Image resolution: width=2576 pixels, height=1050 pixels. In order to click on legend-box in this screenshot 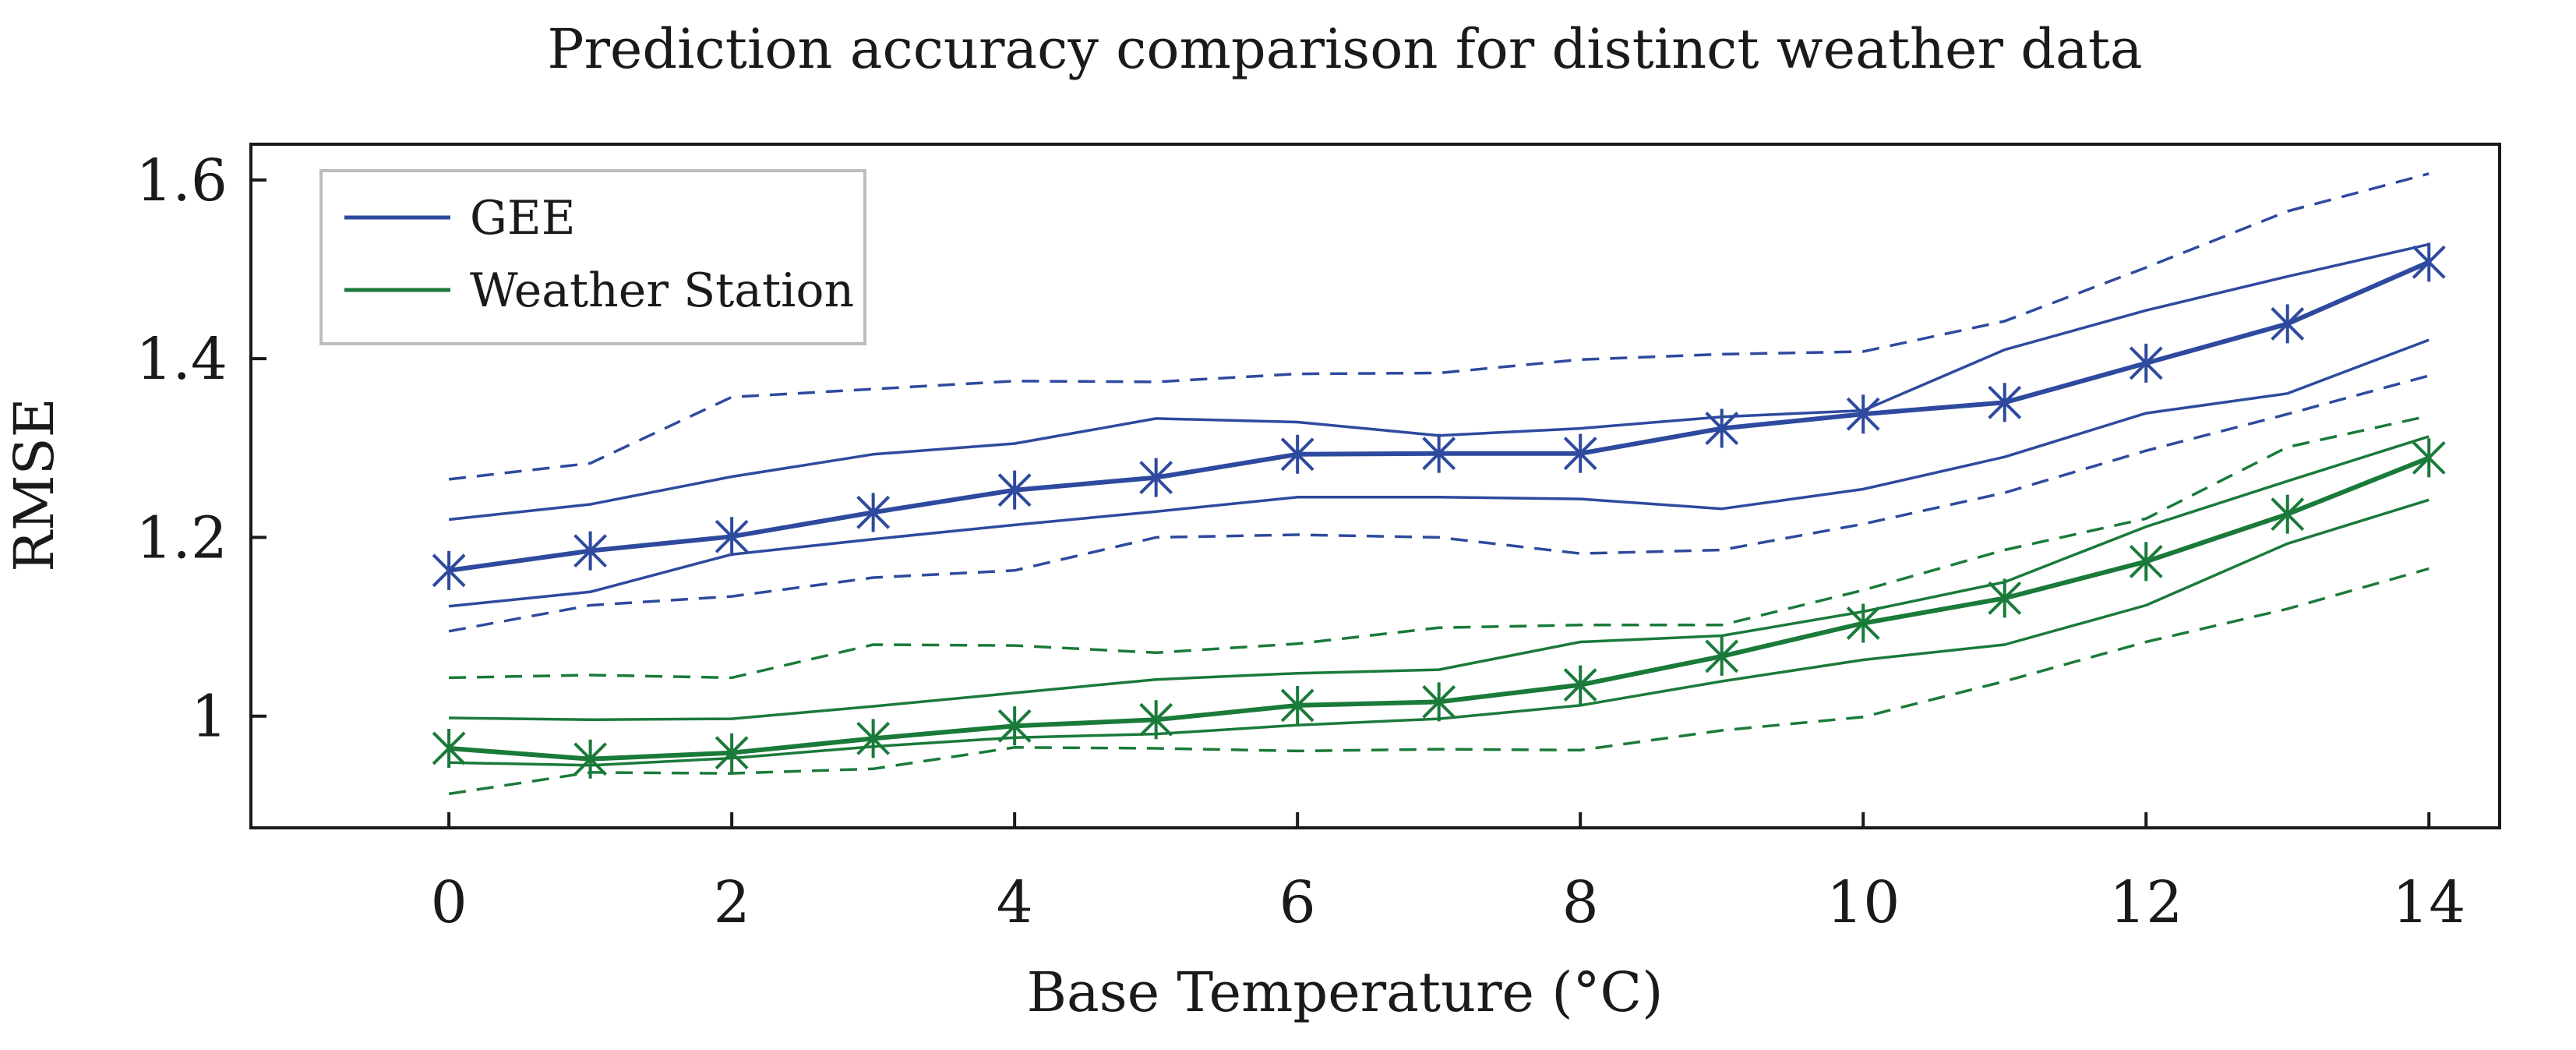, I will do `click(592, 257)`.